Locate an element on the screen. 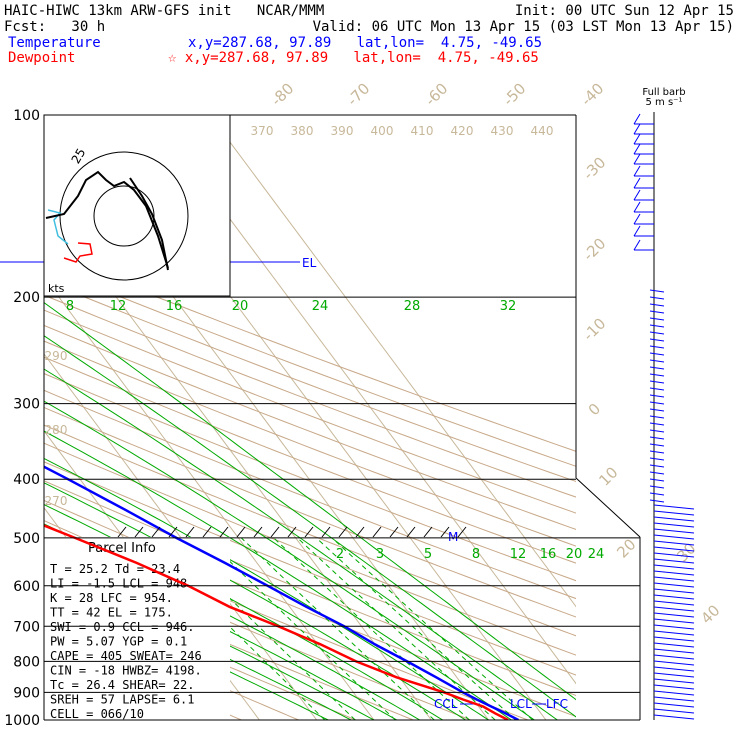 The width and height of the screenshot is (740, 740). parcel-info-title: Parcel Info is located at coordinates (122, 548).